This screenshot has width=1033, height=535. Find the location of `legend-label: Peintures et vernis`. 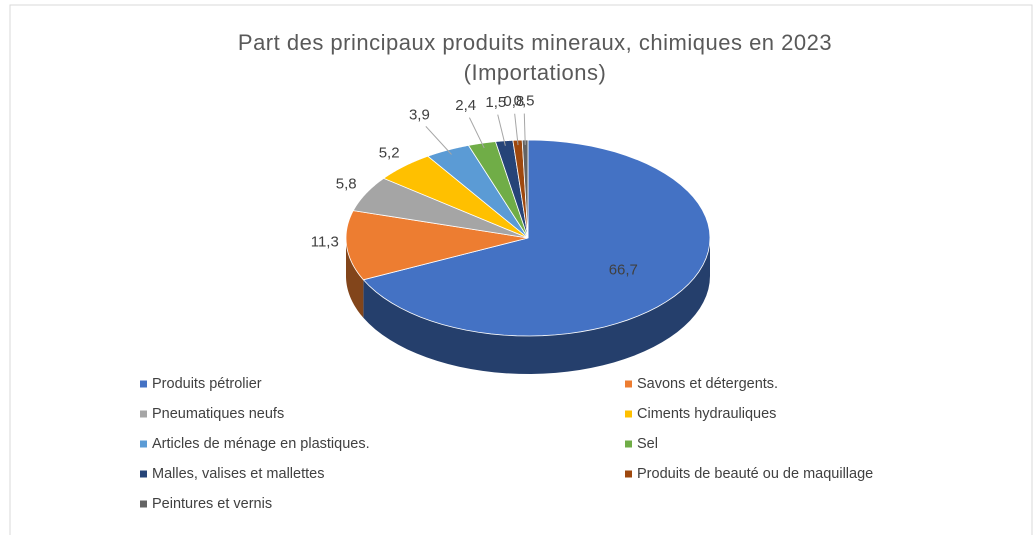

legend-label: Peintures et vernis is located at coordinates (212, 504).